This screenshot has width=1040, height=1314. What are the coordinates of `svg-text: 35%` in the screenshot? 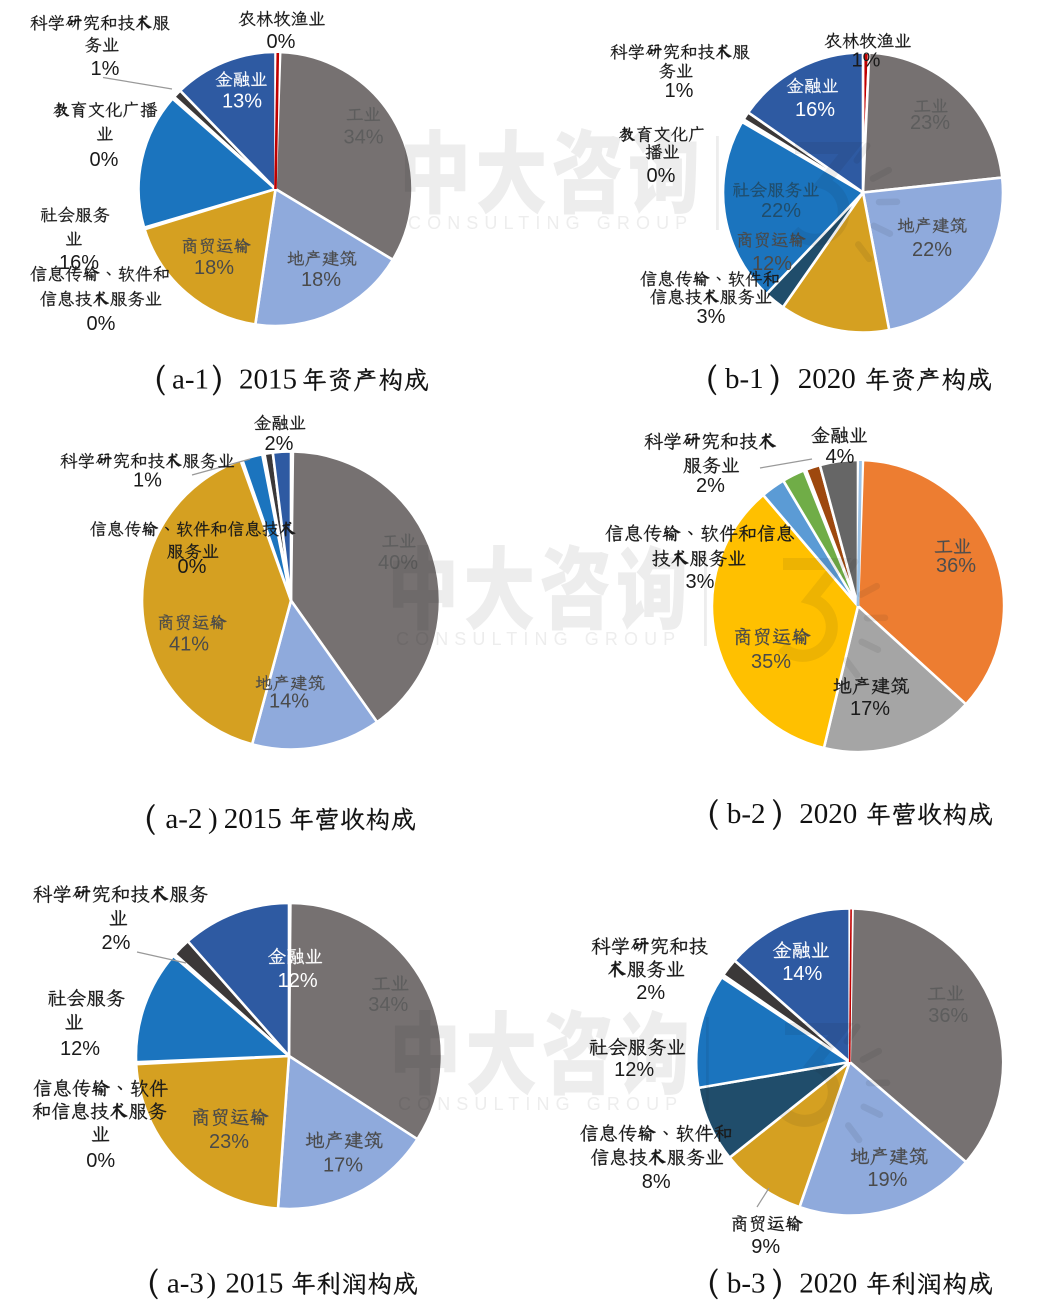 It's located at (771, 662).